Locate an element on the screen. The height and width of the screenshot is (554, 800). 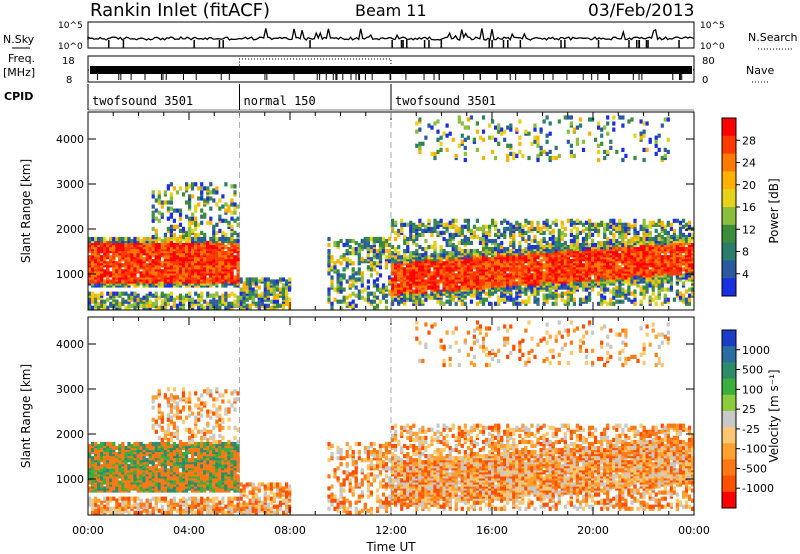
colorbar-tick-label: 12 is located at coordinates (749, 229).